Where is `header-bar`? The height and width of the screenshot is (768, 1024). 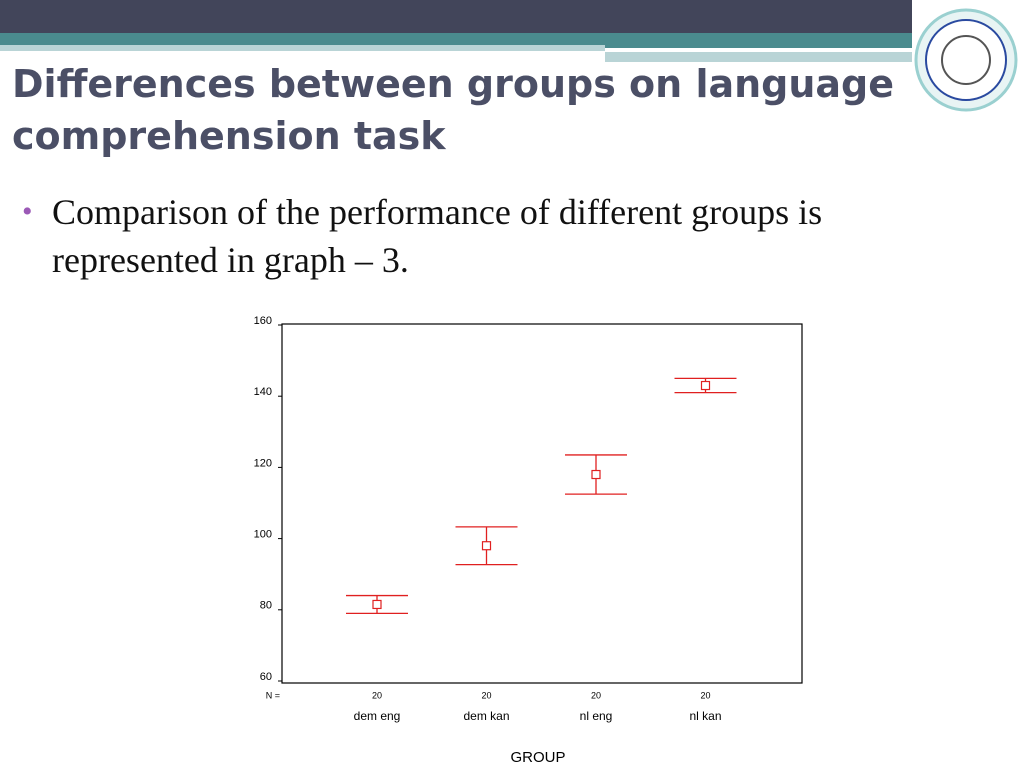
header-bar is located at coordinates (456, 16).